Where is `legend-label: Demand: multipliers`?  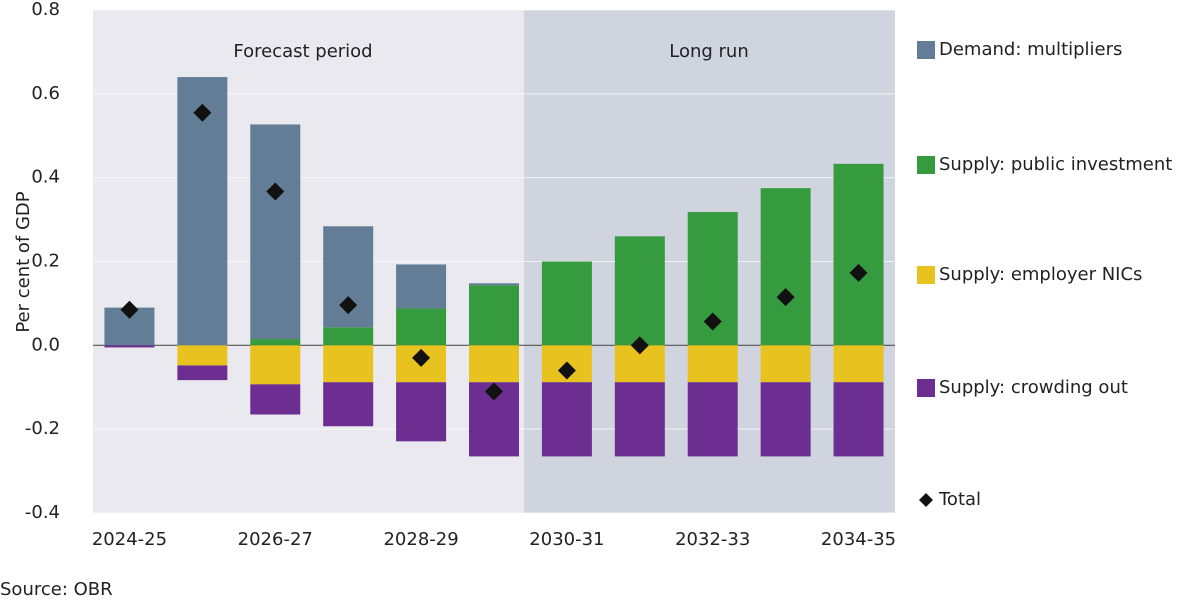 legend-label: Demand: multipliers is located at coordinates (1030, 49).